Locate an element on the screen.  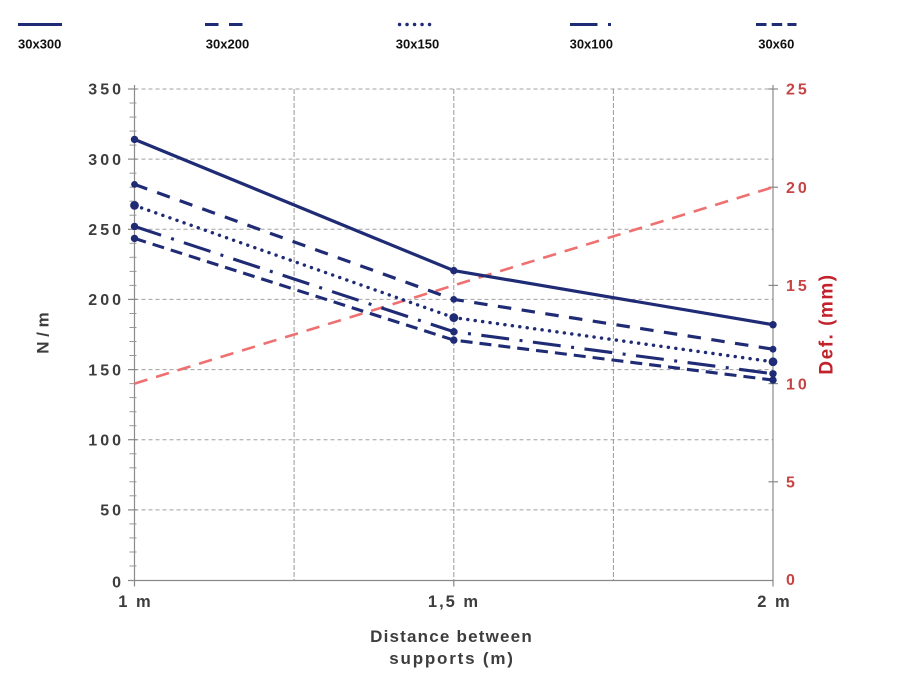
svg-text: 15 is located at coordinates (798, 286).